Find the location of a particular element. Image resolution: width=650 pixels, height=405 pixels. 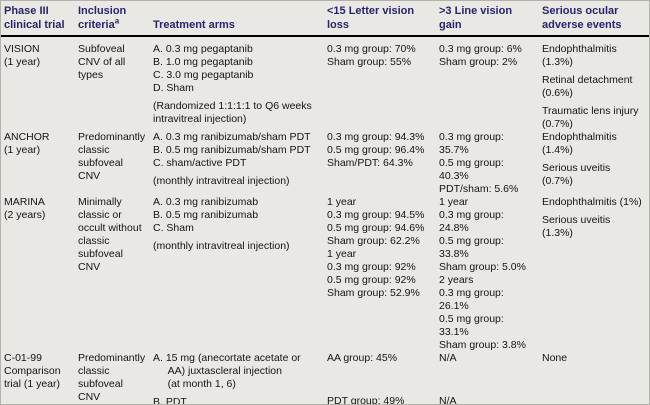

col-header-label: >3 Line vision gain is located at coordinates (476, 18).